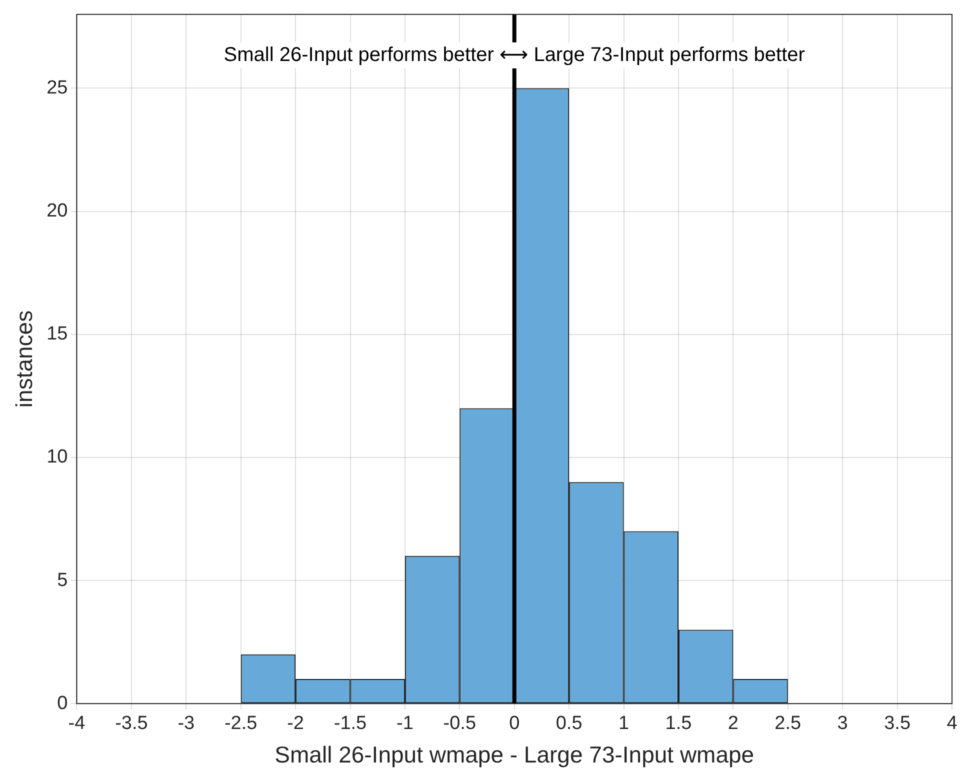  I want to click on x-tick-label: -1.5, so click(350, 723).